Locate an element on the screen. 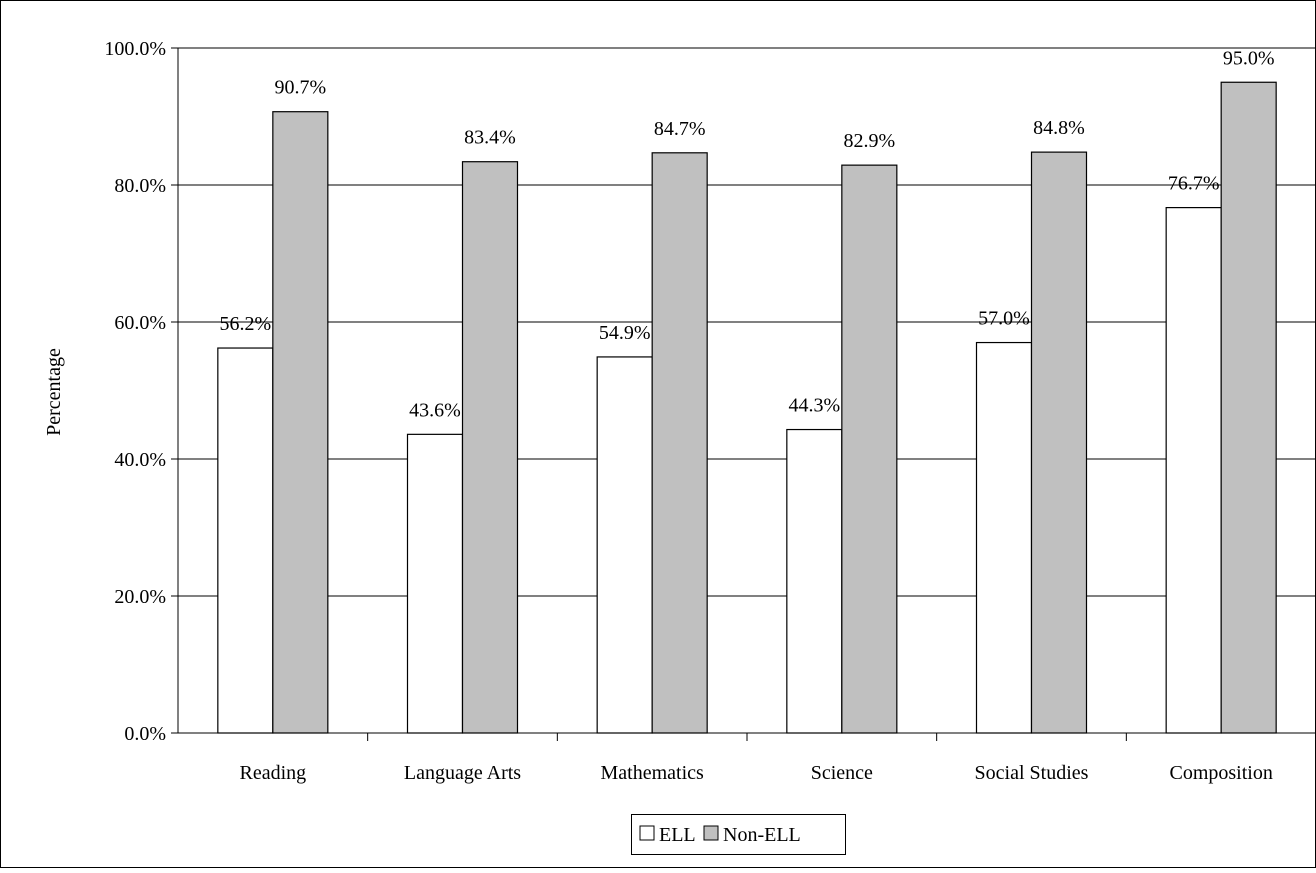 This screenshot has width=1316, height=873. data-label: 95.0% is located at coordinates (1249, 58).